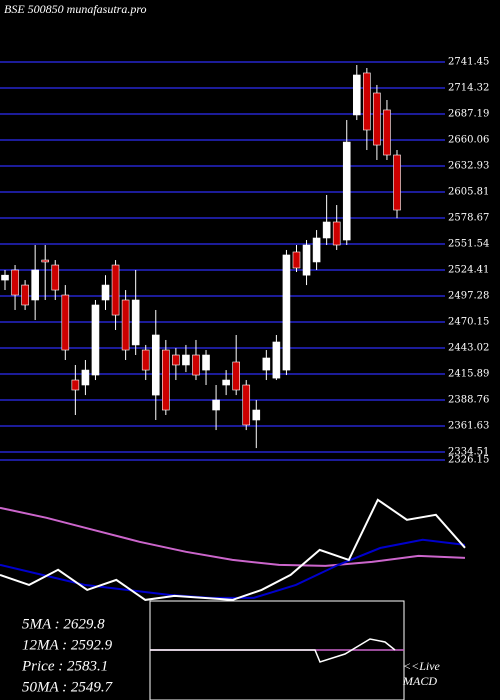 The image size is (500, 700). I want to click on y-tick-label: 2632.93, so click(468, 165).